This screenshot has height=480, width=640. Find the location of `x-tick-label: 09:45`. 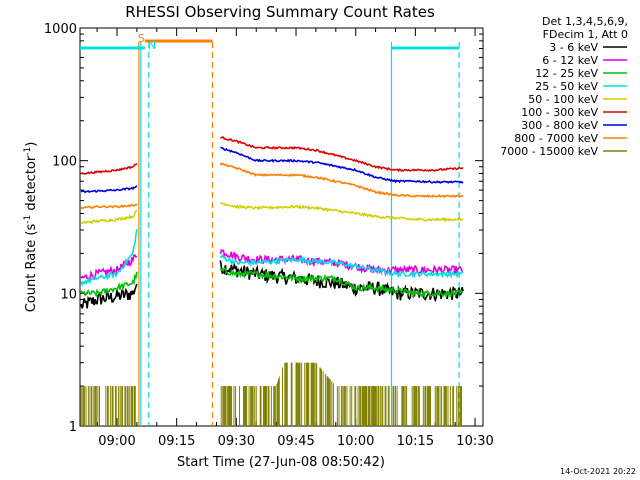

x-tick-label: 09:45 is located at coordinates (295, 441).